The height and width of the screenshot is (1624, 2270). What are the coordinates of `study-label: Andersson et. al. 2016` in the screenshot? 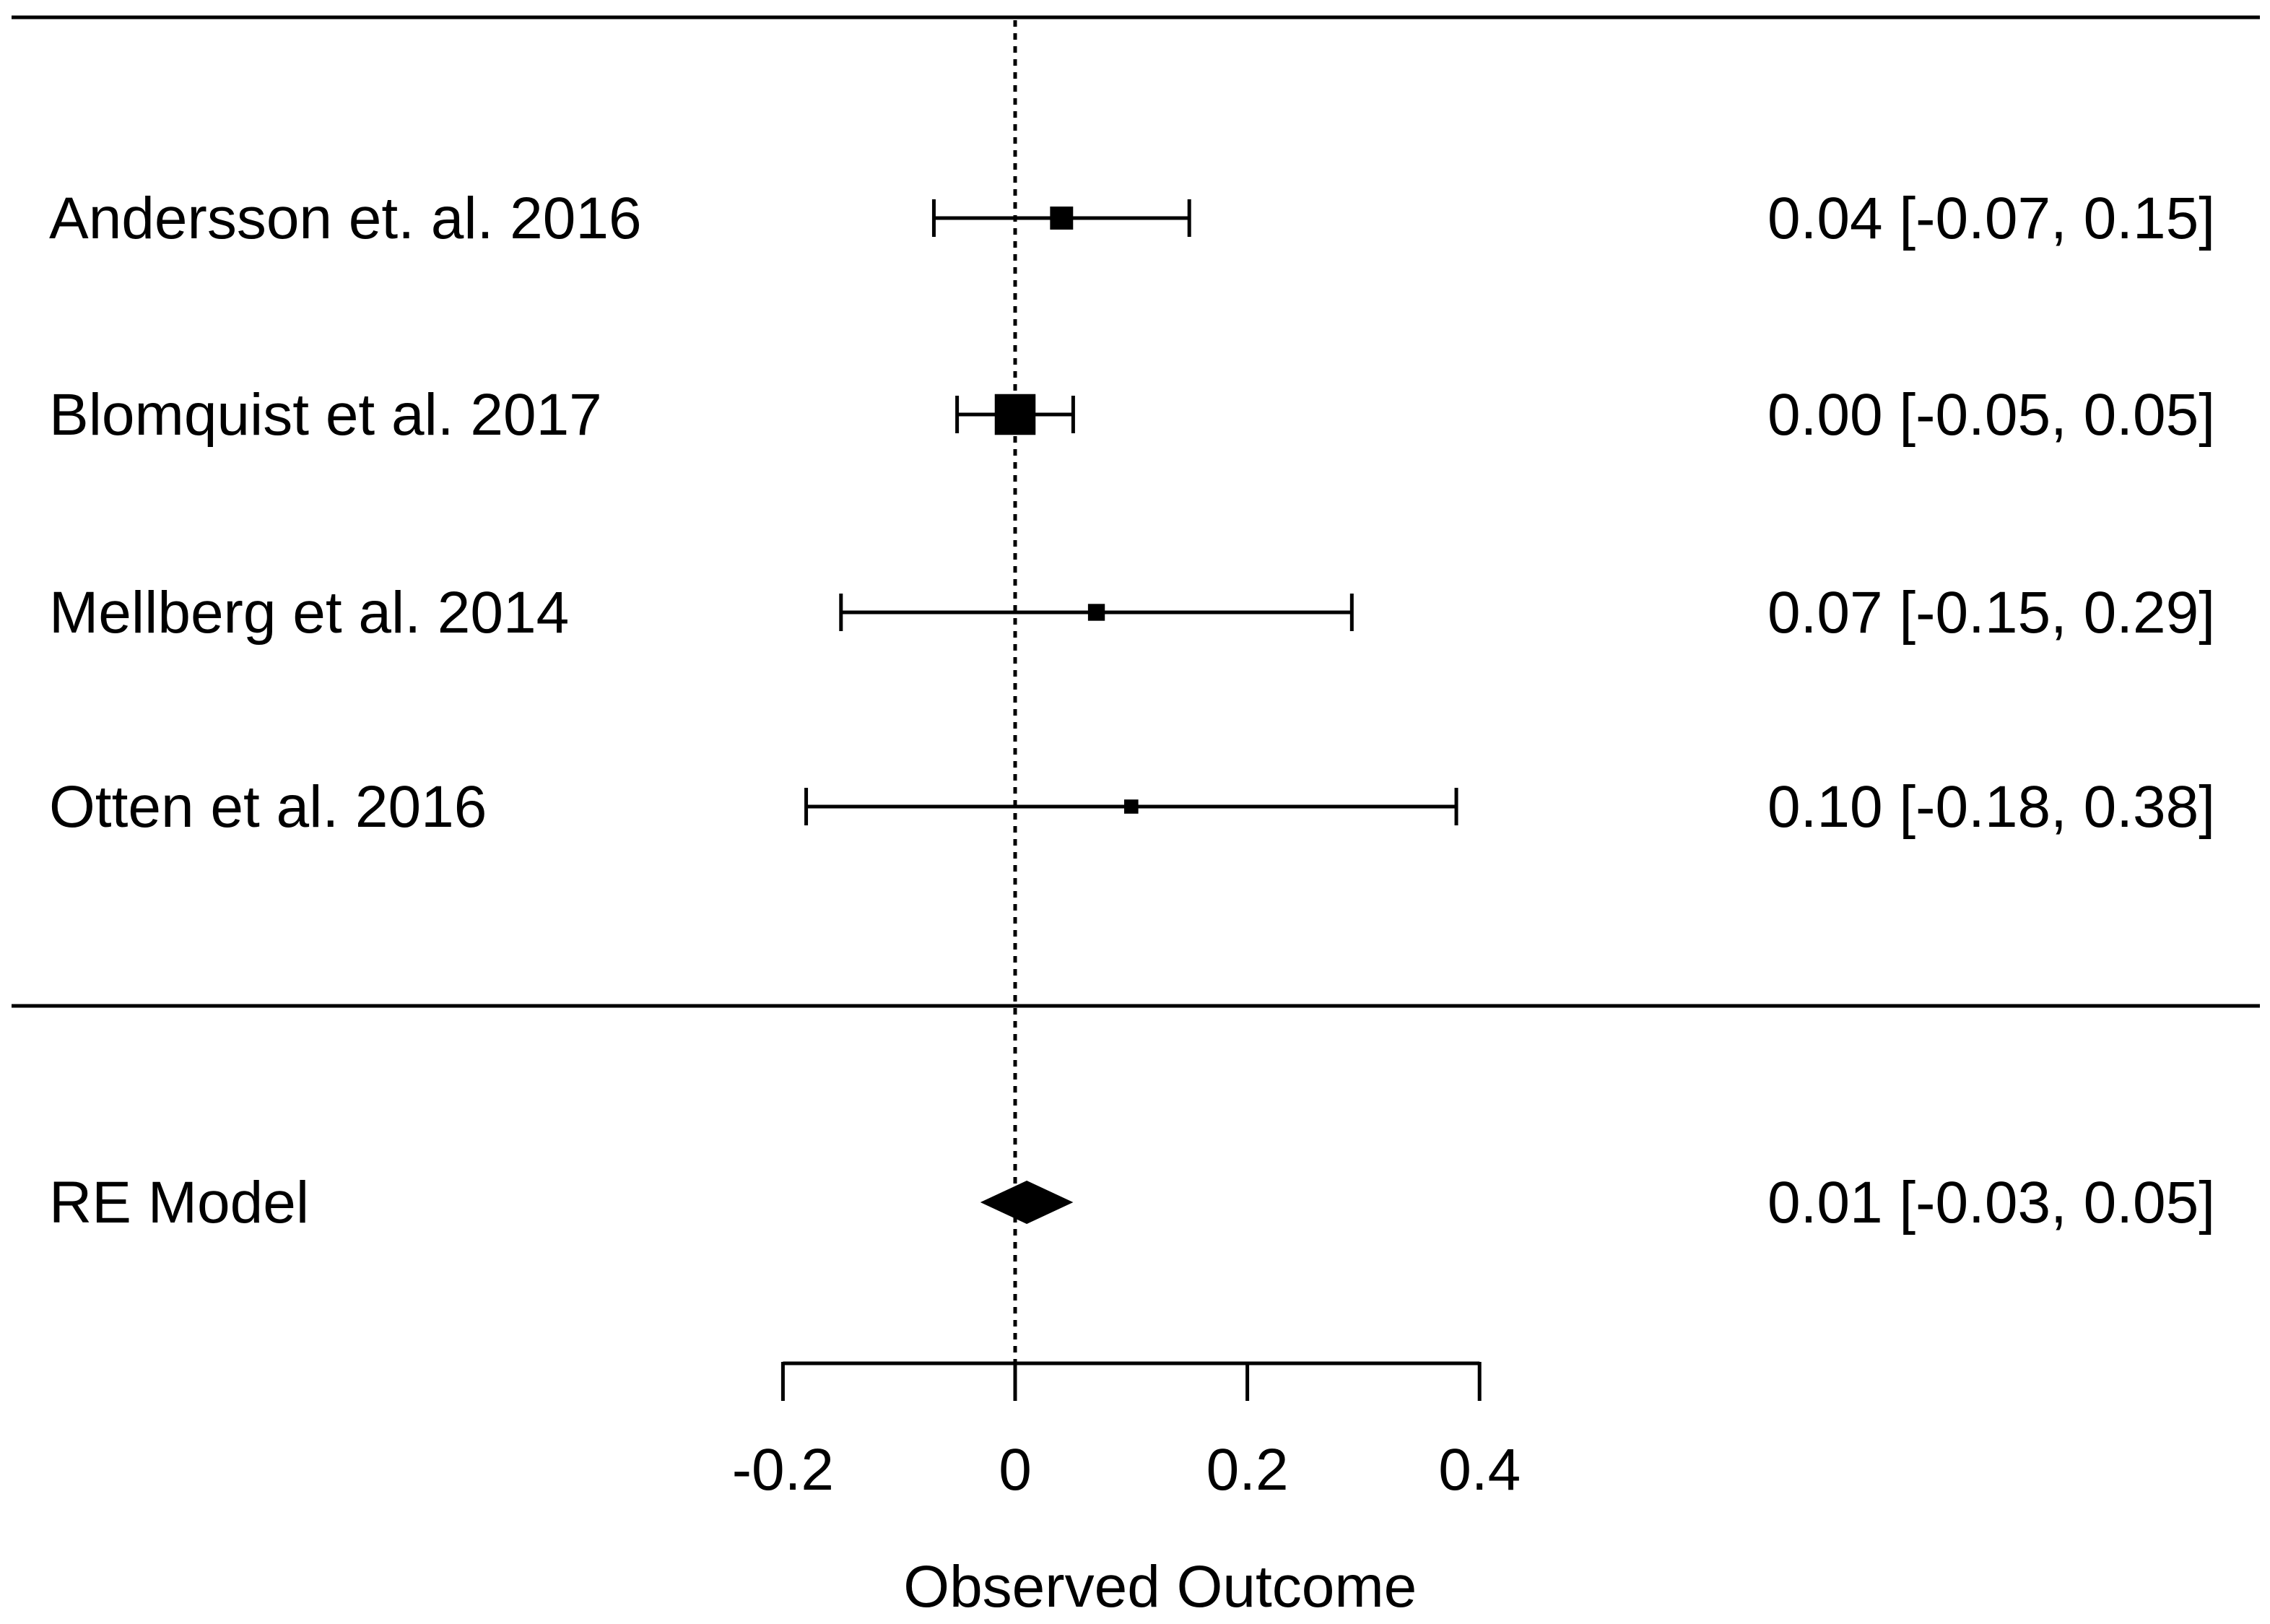 It's located at (345, 218).